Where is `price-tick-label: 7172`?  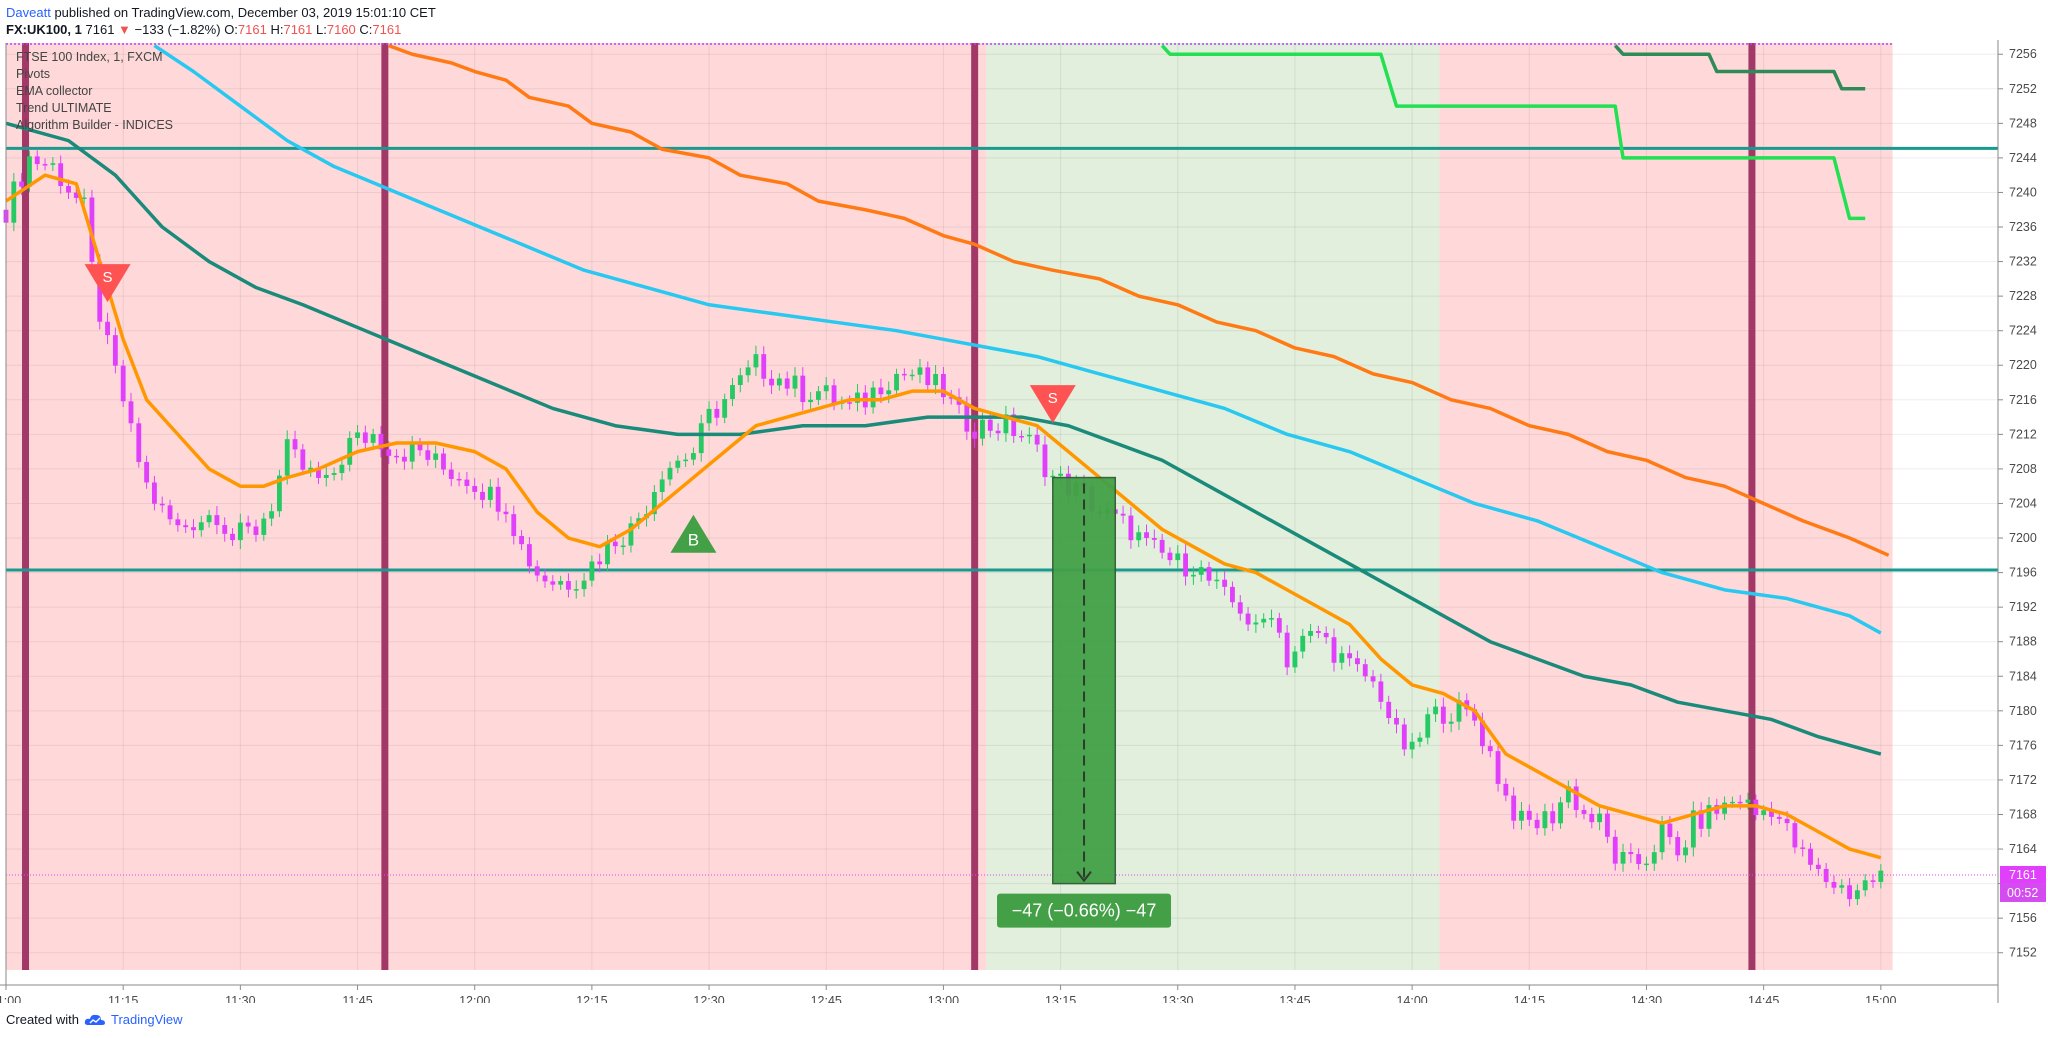
price-tick-label: 7172 is located at coordinates (2023, 780).